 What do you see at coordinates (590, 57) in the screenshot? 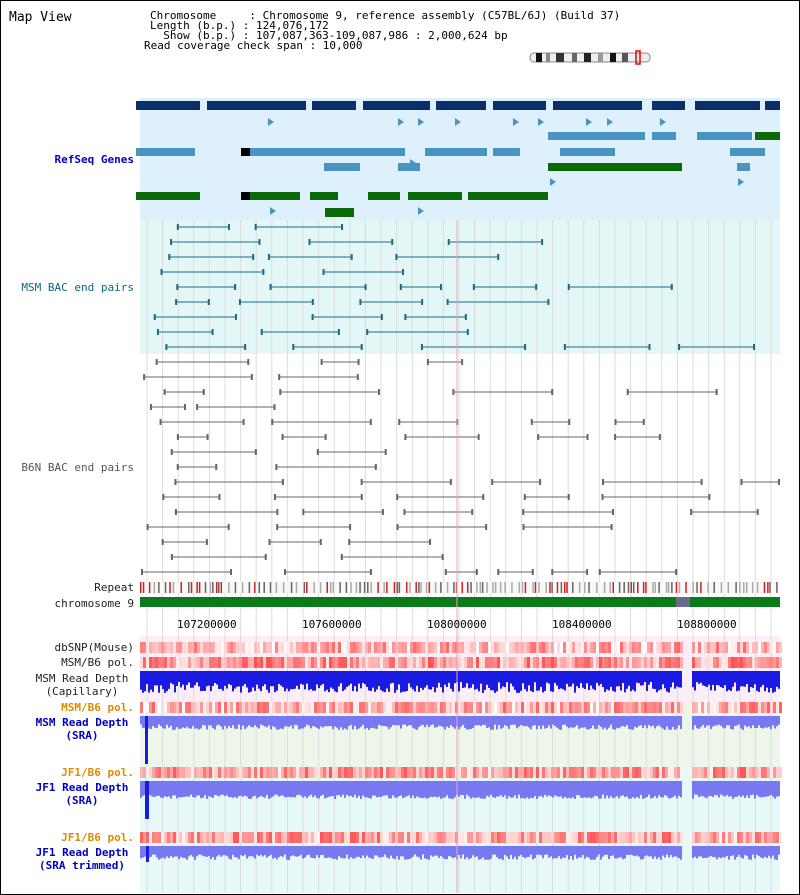
I see `chromosome-ideogram` at bounding box center [590, 57].